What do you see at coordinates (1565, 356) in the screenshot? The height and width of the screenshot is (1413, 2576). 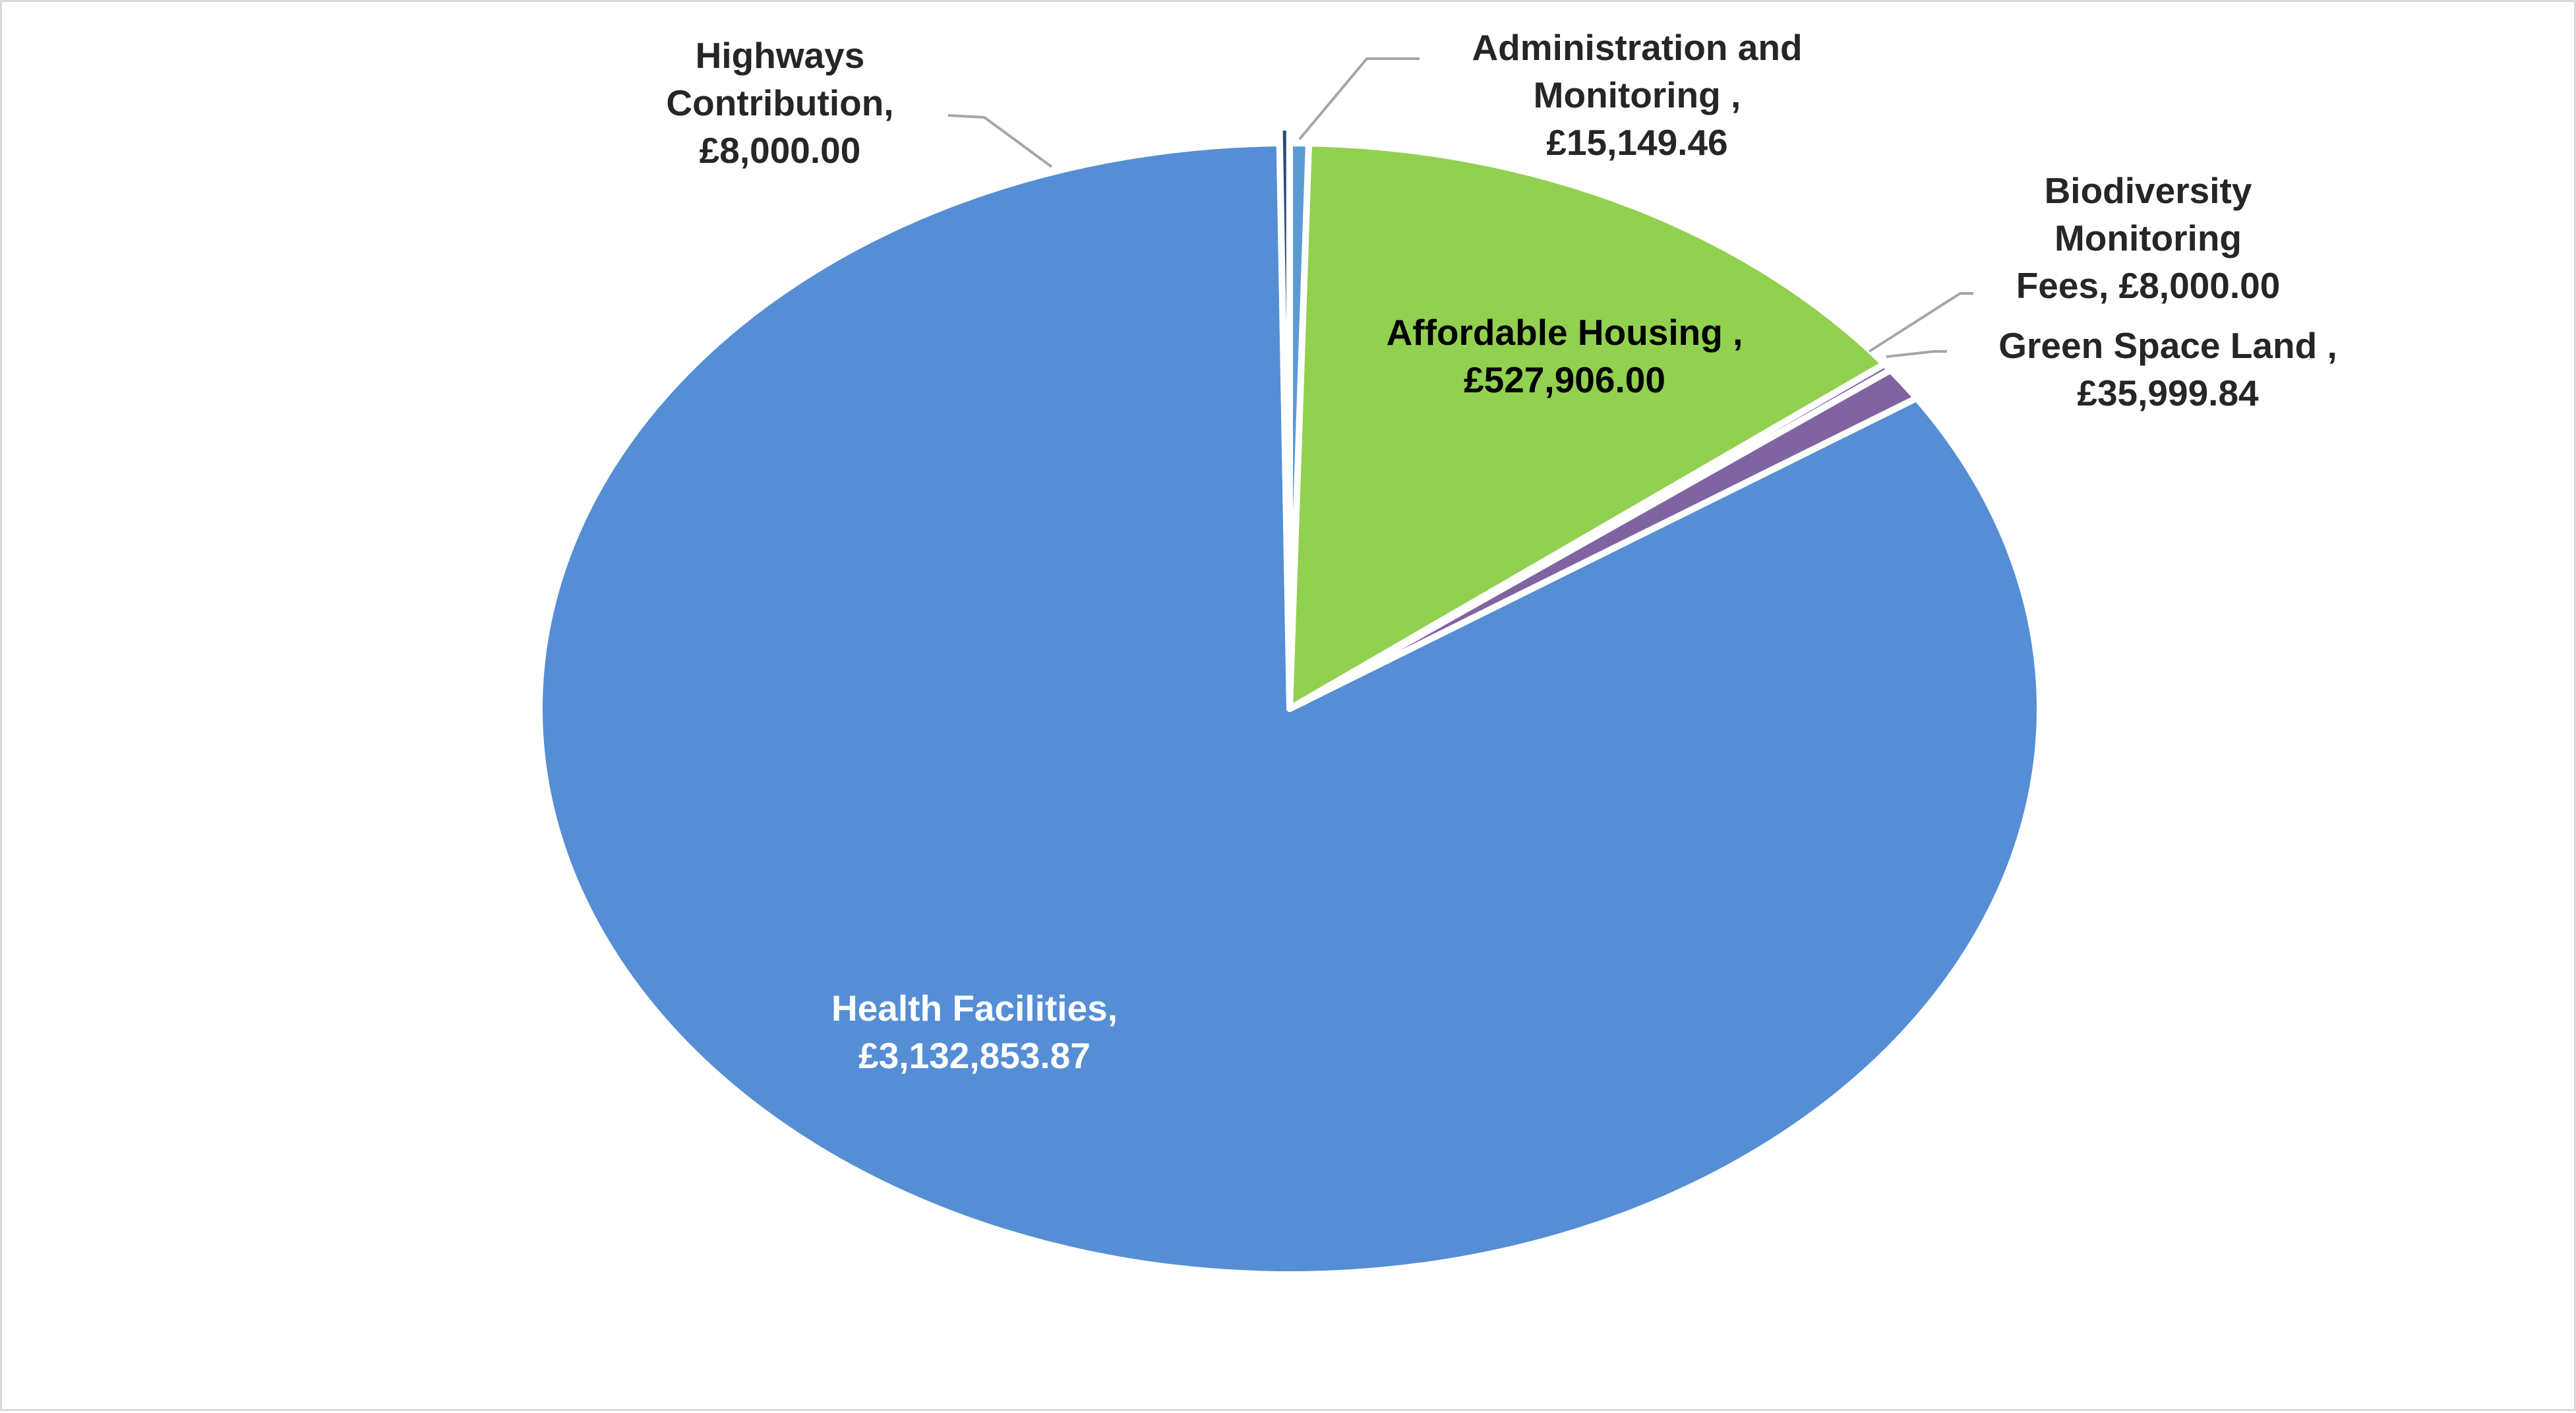 I see `data-label-affordable-housing: Affordable Housing , £527,906.00` at bounding box center [1565, 356].